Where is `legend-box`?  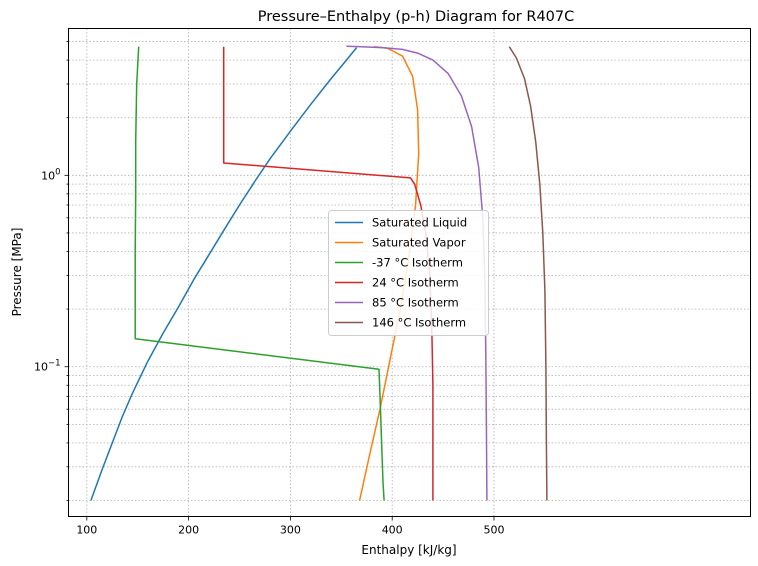 legend-box is located at coordinates (408, 273).